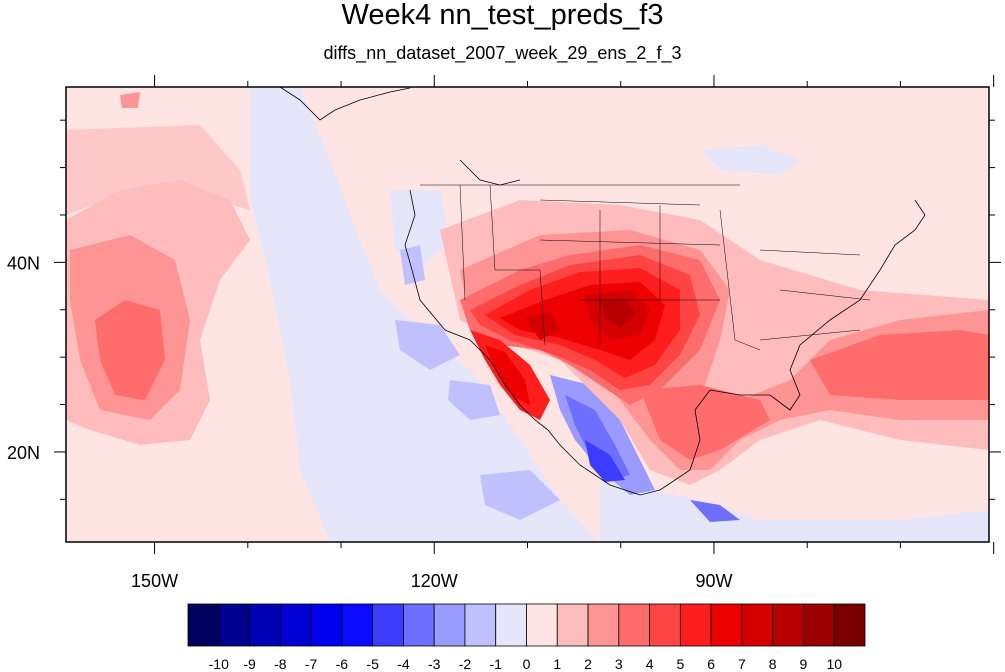 The image size is (1005, 672). I want to click on colorbar-label: 9, so click(804, 664).